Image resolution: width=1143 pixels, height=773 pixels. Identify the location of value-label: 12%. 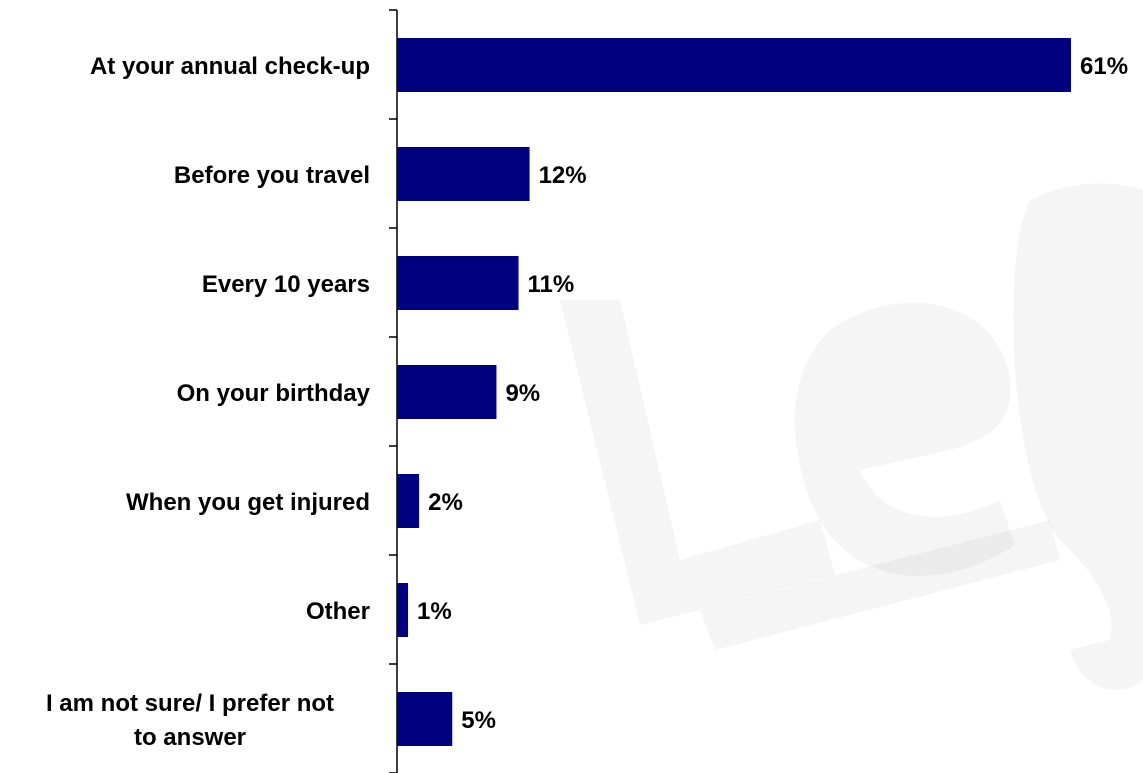
(563, 175).